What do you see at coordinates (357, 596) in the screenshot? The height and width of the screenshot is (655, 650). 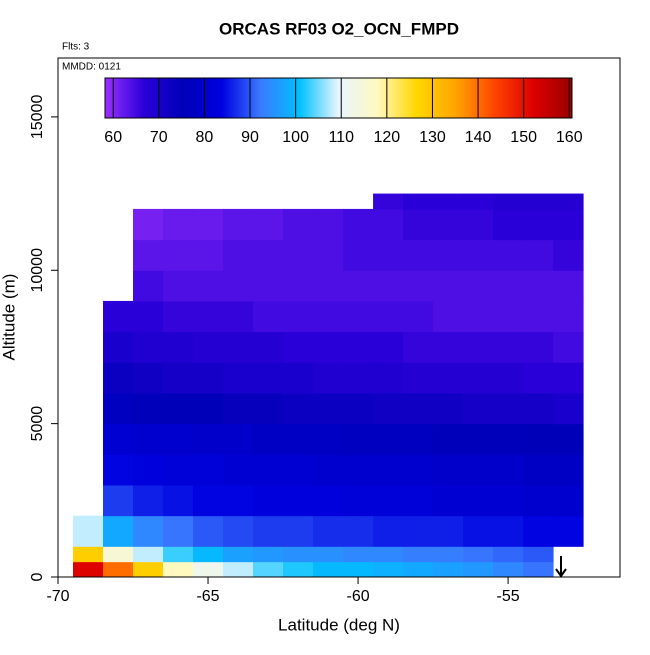 I see `x-tick-label: -60` at bounding box center [357, 596].